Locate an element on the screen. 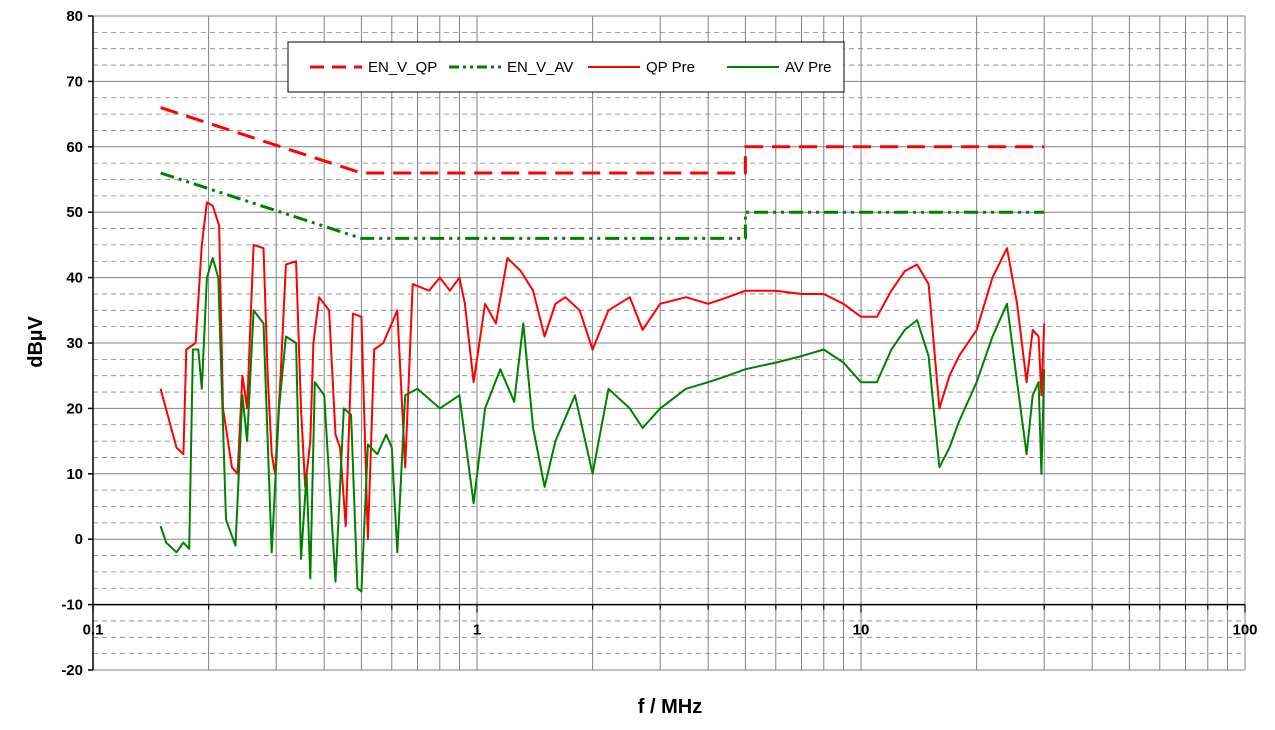 Image resolution: width=1275 pixels, height=730 pixels. x-tick-label: 1 is located at coordinates (477, 630).